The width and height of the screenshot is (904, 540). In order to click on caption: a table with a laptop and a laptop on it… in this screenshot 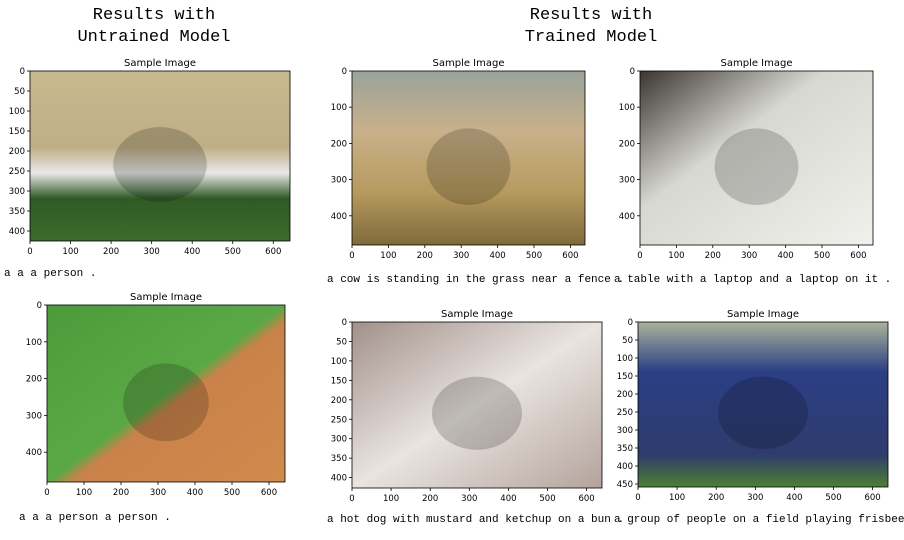, I will do `click(752, 280)`.